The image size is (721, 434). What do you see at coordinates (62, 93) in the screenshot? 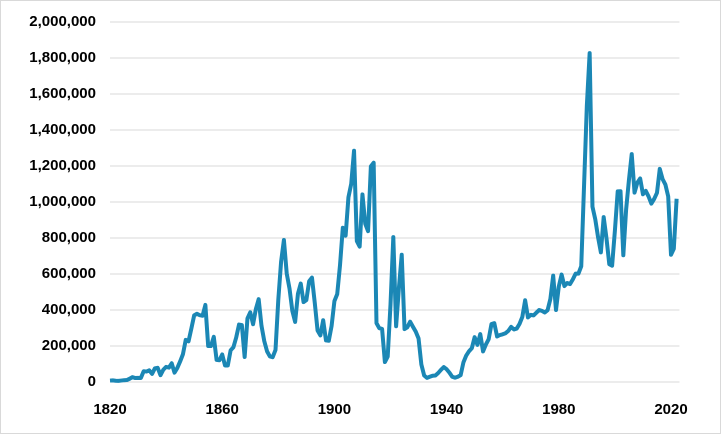
I see `y-tick-label: 1,600,000` at bounding box center [62, 93].